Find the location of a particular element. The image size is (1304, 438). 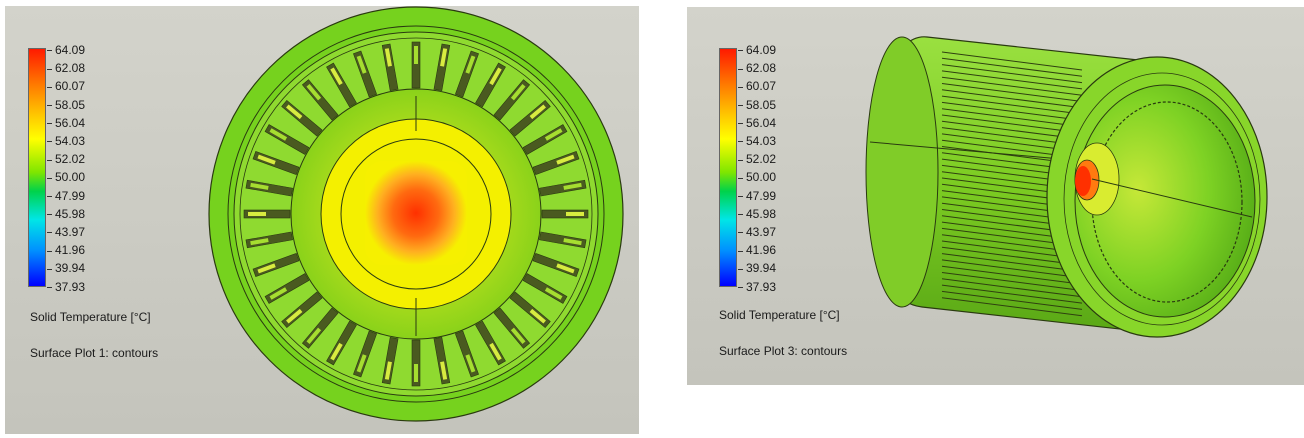

plot-label: Surface Plot 3: contours is located at coordinates (783, 351).